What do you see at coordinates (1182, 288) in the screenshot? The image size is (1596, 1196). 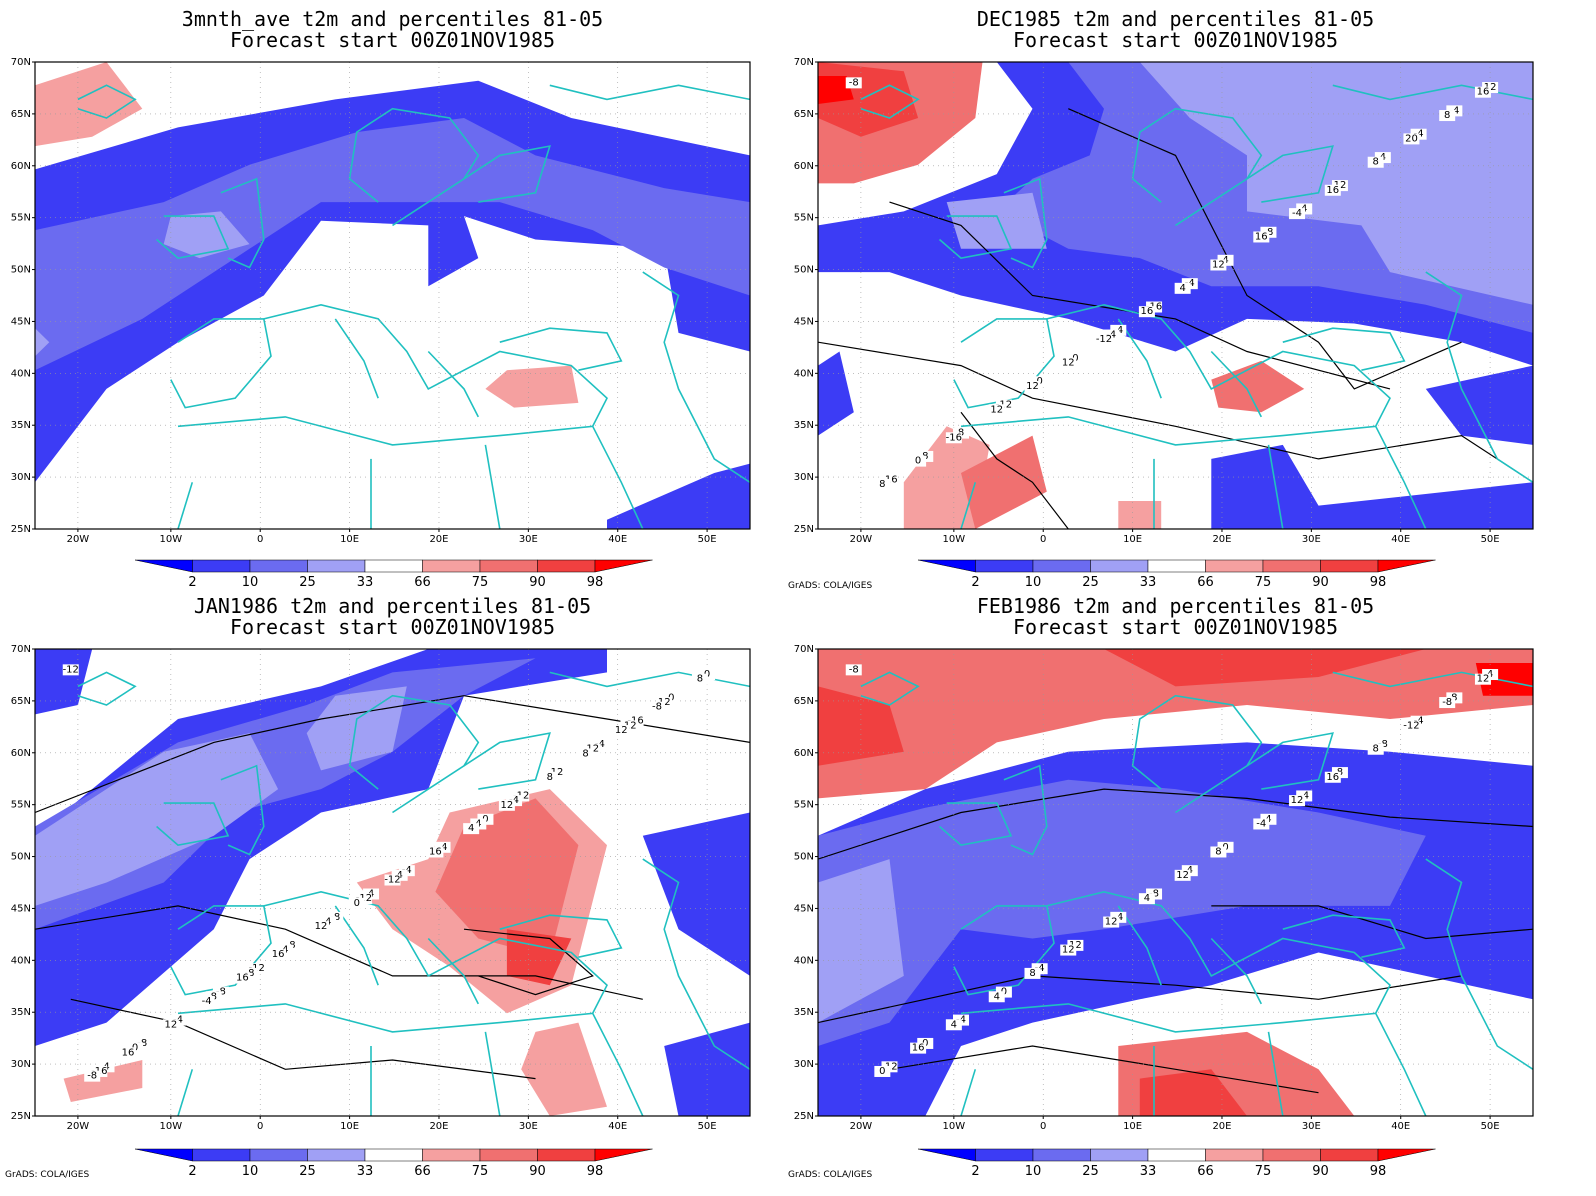 I see `contour-label: 4` at bounding box center [1182, 288].